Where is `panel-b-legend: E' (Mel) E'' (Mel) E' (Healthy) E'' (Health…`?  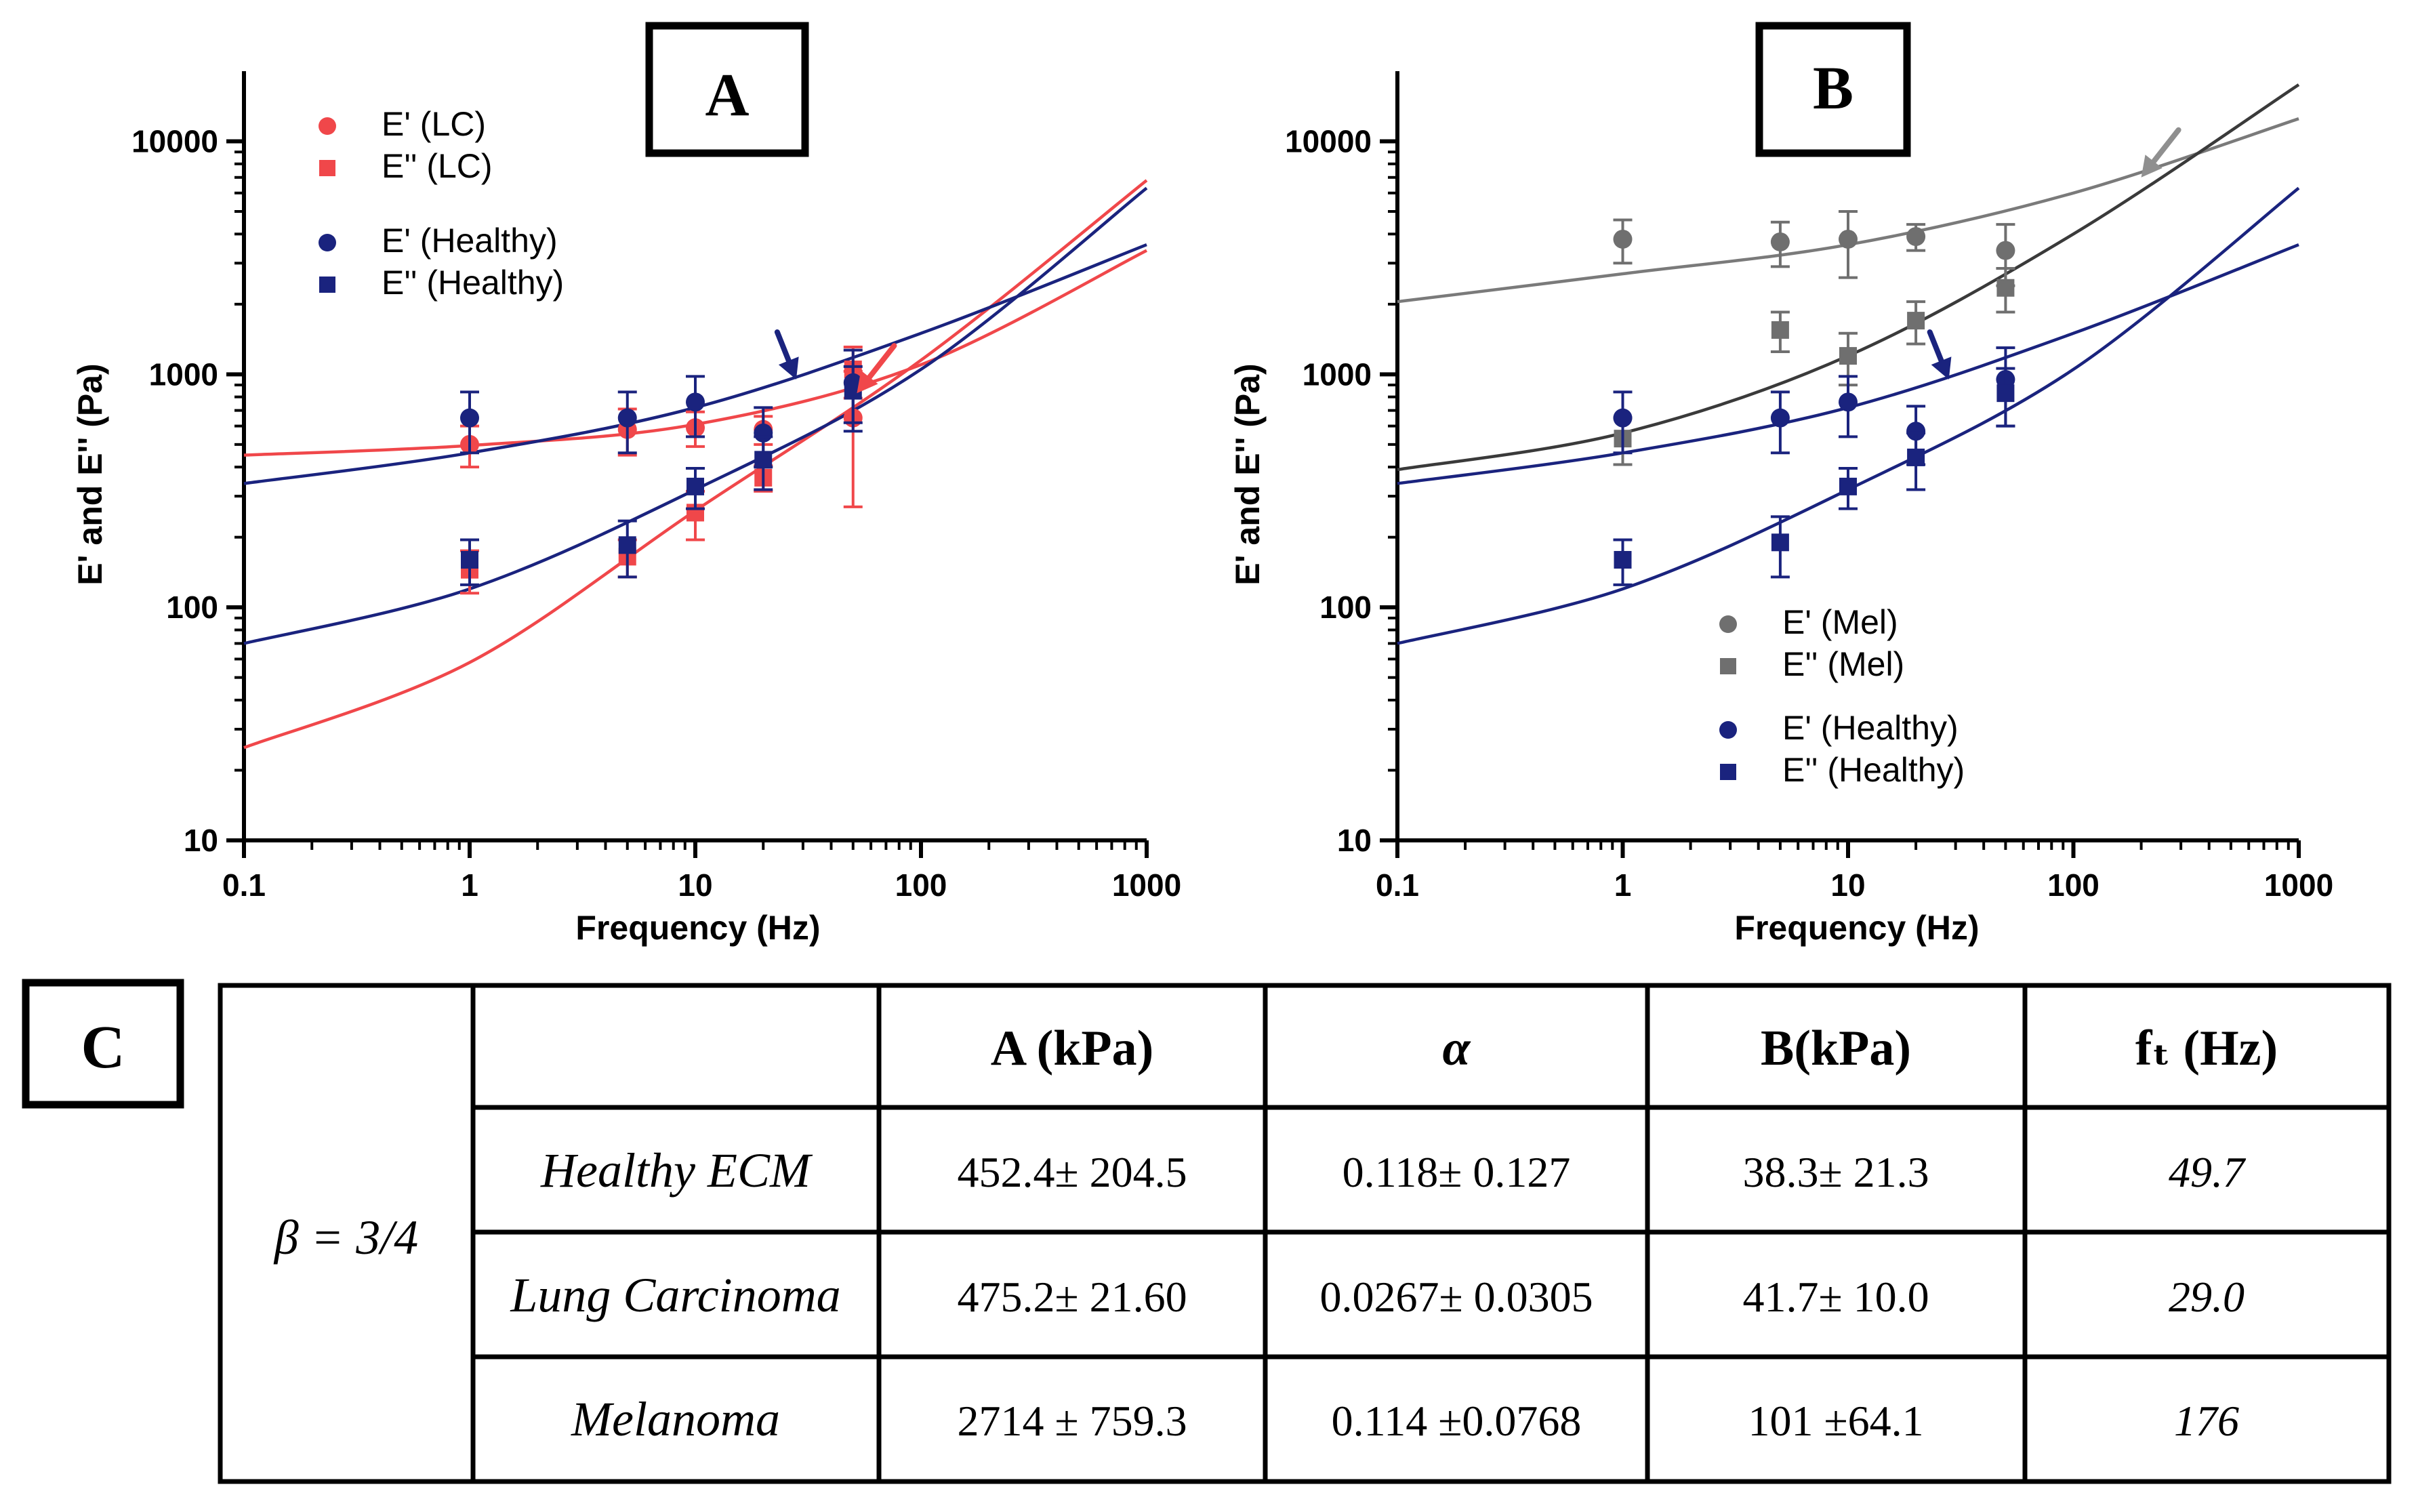
panel-b-legend: E' (Mel) E'' (Mel) E' (Healthy) E'' (Health… is located at coordinates (1842, 696).